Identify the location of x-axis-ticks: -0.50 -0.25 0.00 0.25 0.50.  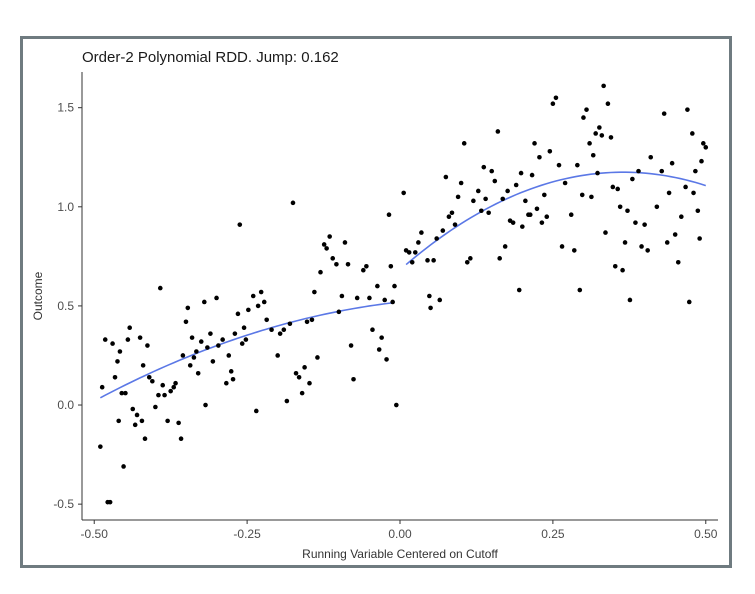
(399, 530).